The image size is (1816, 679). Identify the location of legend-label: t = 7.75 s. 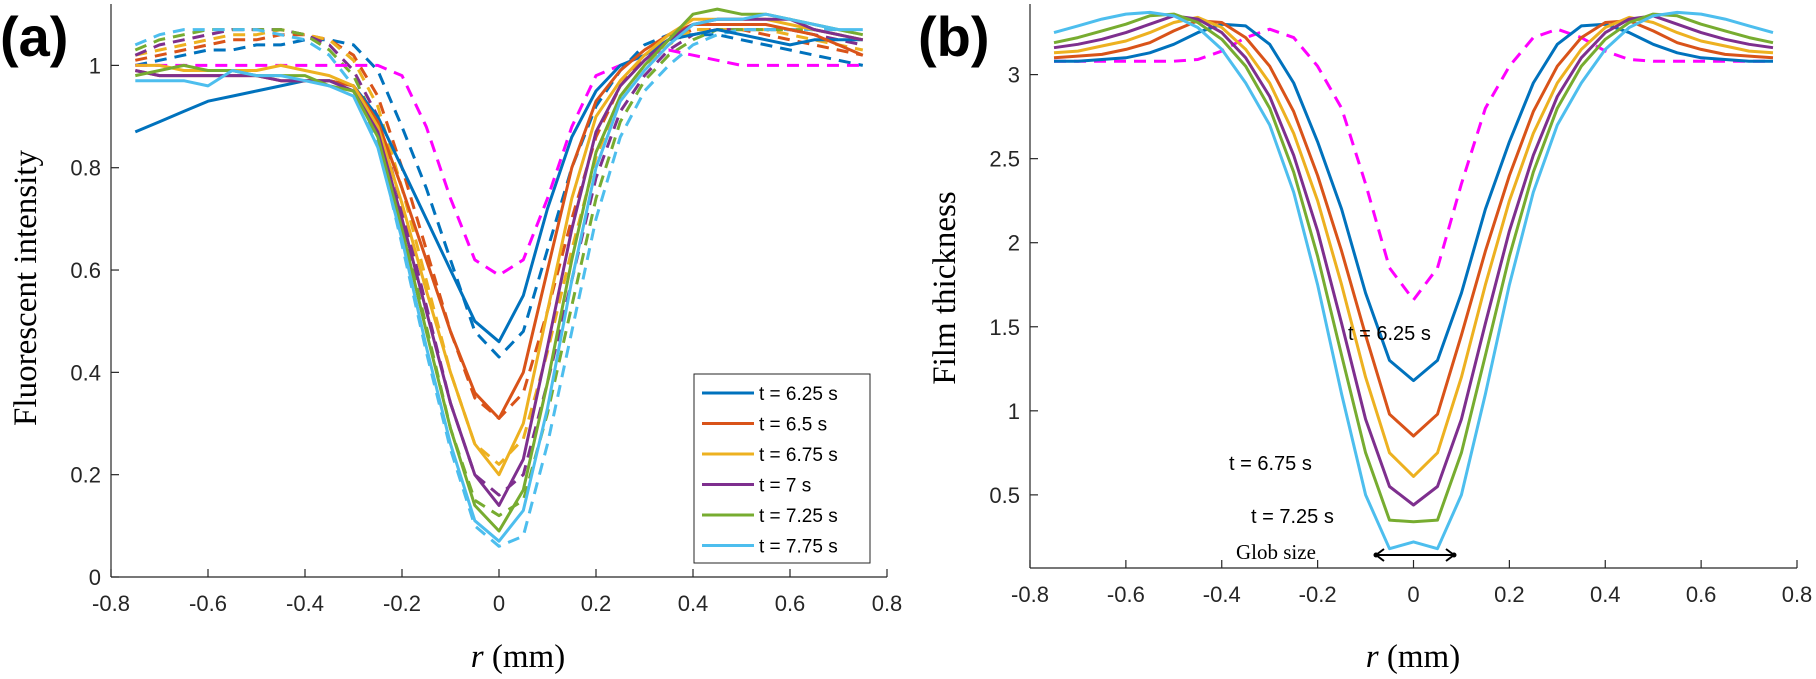
(798, 547).